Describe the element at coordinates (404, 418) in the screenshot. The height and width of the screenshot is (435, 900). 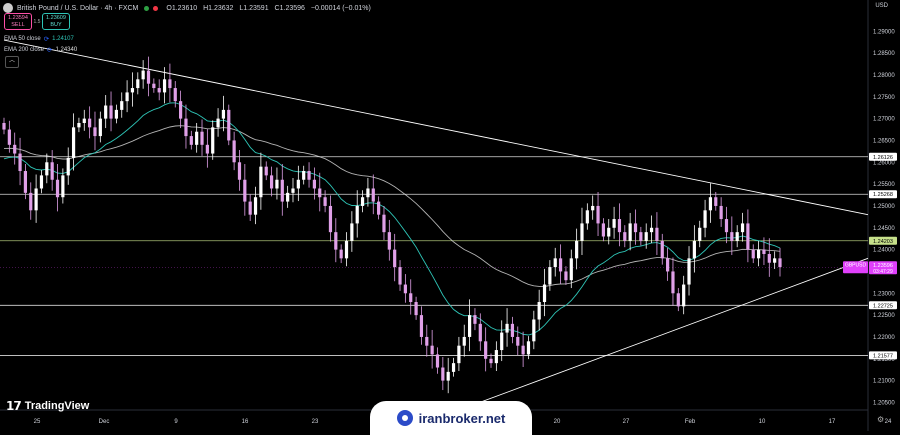
I see `watermark-logo-icon` at that location.